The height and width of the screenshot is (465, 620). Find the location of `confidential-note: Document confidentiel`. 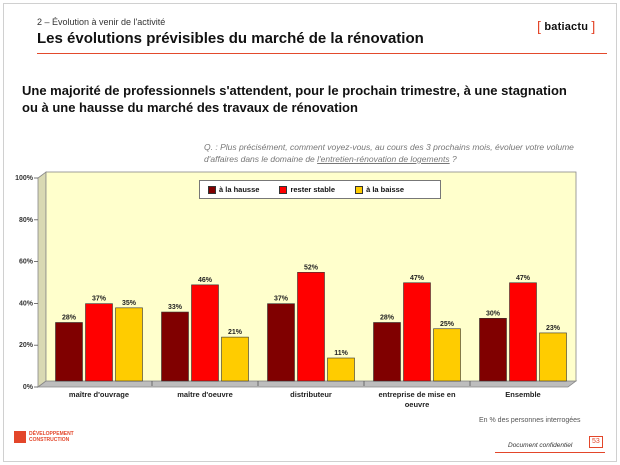

confidential-note: Document confidentiel is located at coordinates (540, 445).